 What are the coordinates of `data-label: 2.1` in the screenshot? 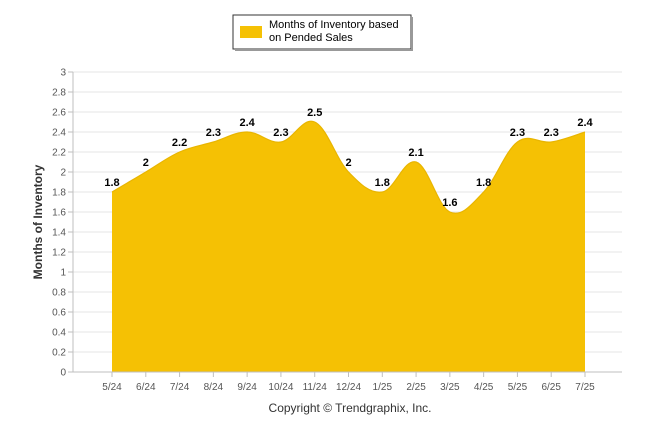 It's located at (415, 153).